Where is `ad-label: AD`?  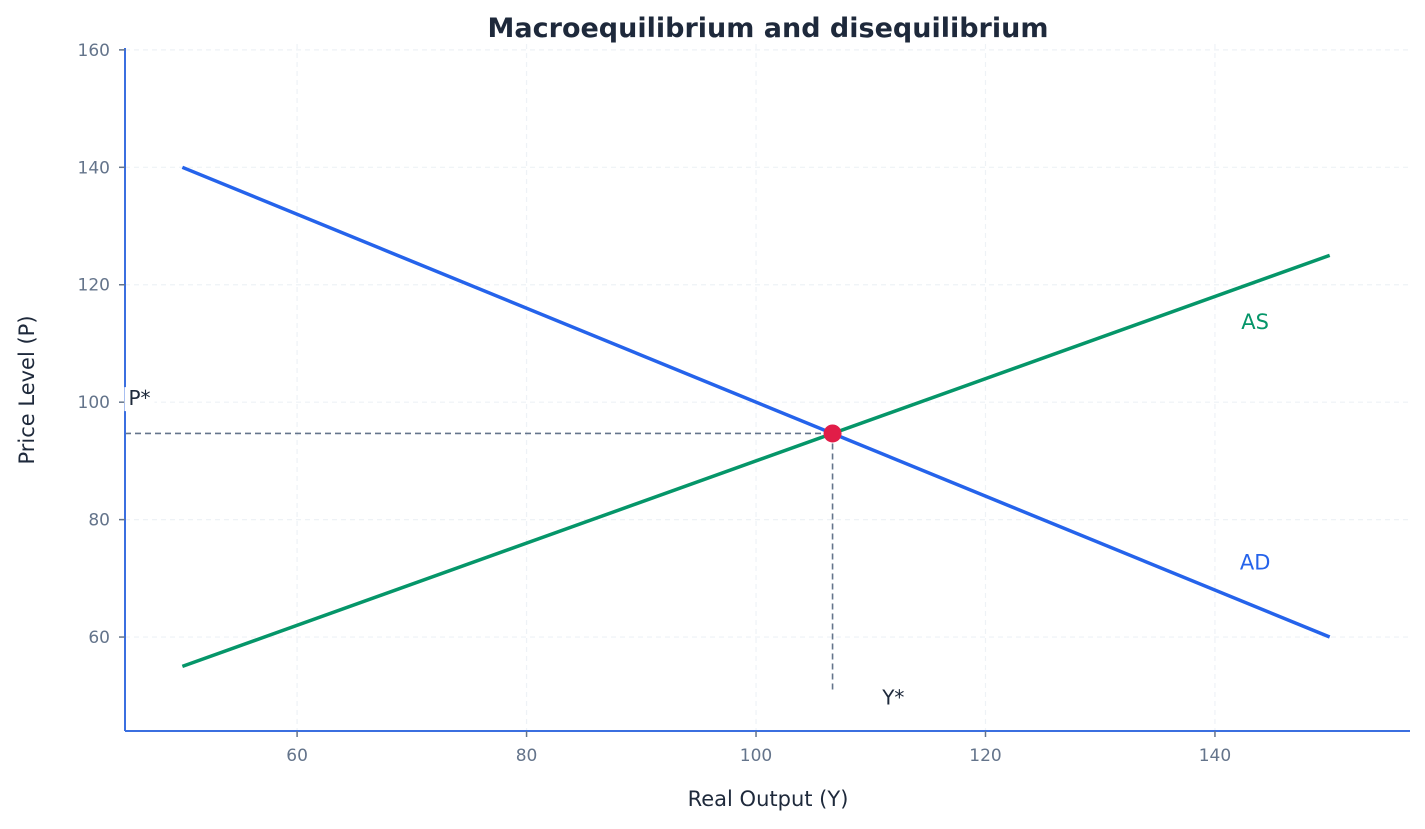
ad-label: AD is located at coordinates (1255, 563).